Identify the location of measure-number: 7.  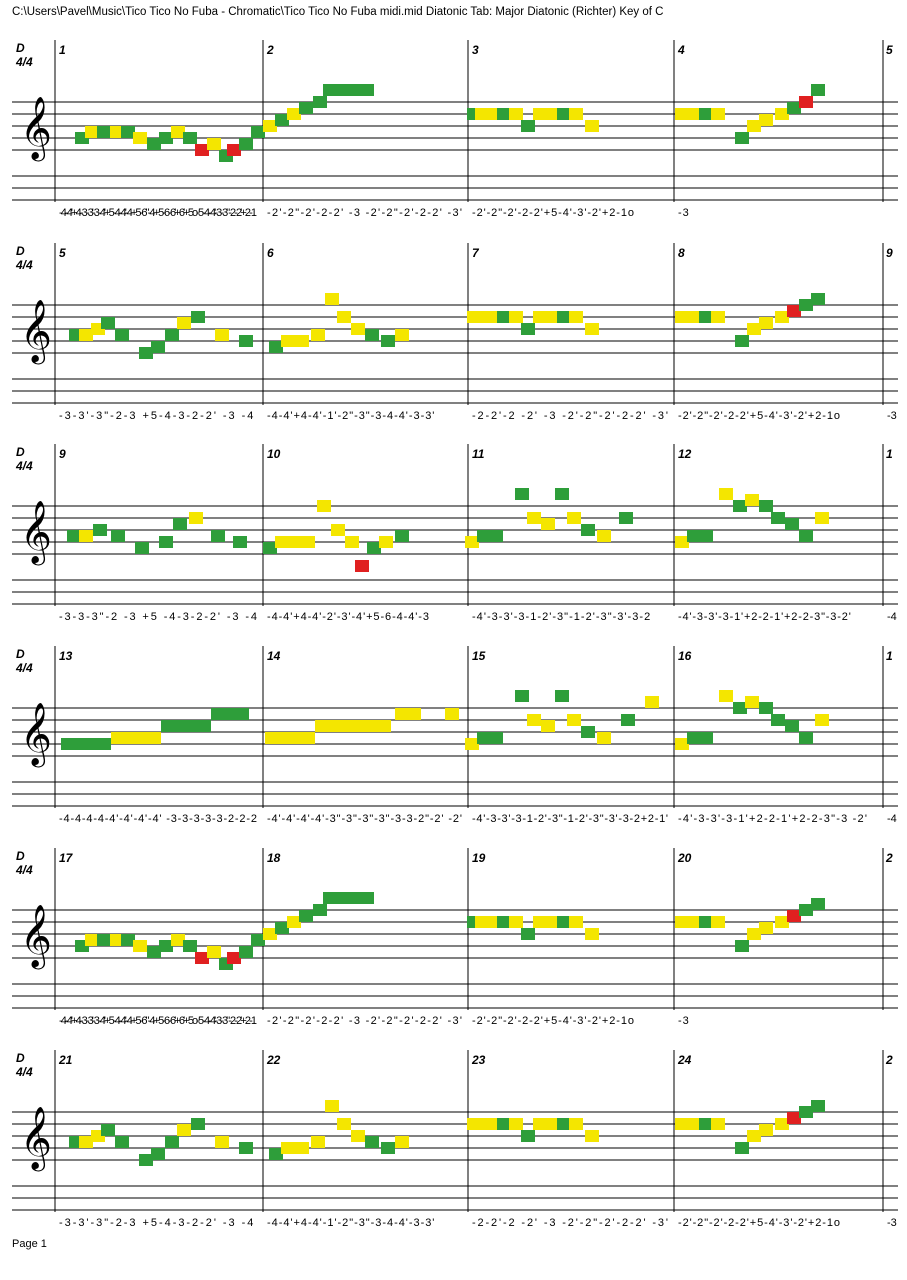
(476, 253).